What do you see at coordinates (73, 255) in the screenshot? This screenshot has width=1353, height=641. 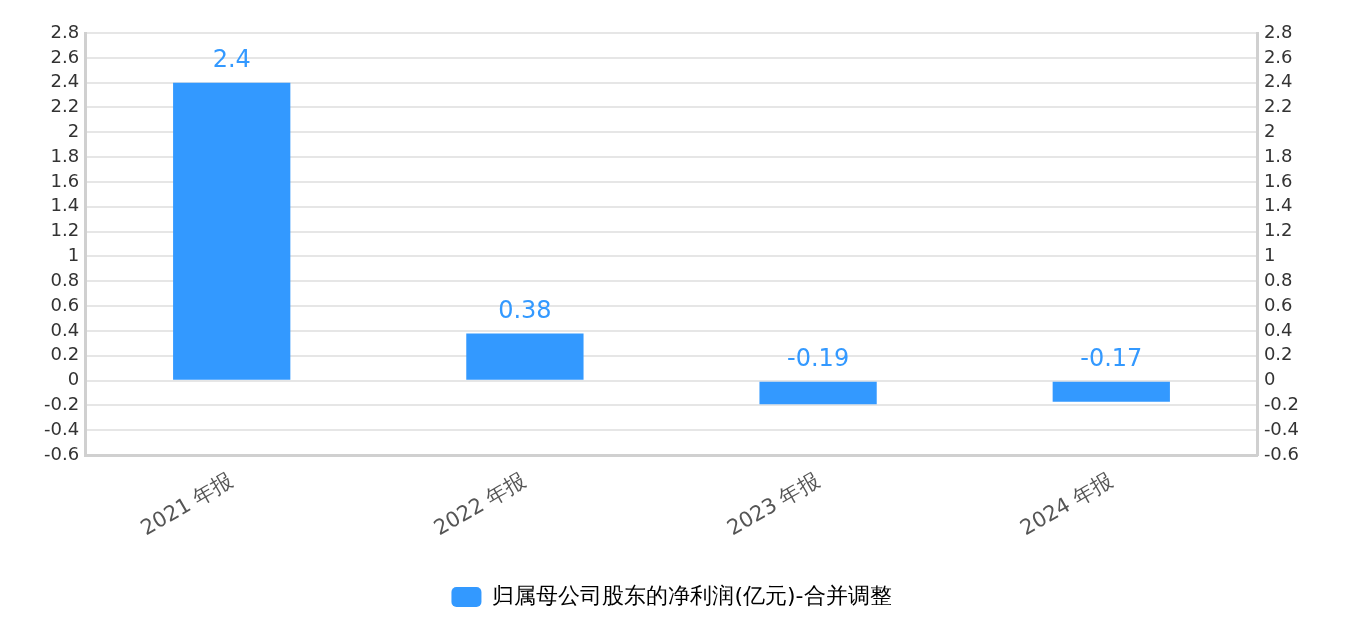 I see `y-tick-label: 1` at bounding box center [73, 255].